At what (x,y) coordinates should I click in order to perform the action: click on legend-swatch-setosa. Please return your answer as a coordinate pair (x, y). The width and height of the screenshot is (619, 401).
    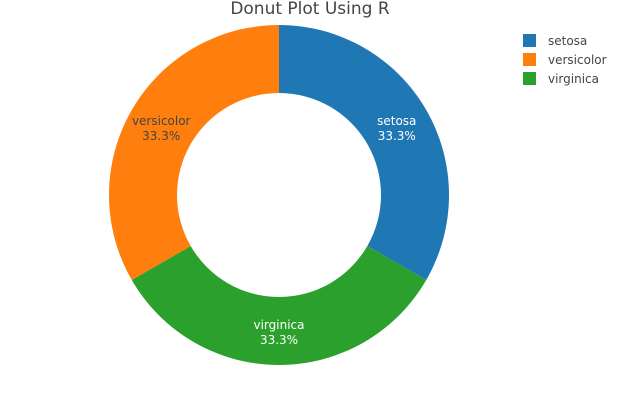
    Looking at the image, I should click on (529, 40).